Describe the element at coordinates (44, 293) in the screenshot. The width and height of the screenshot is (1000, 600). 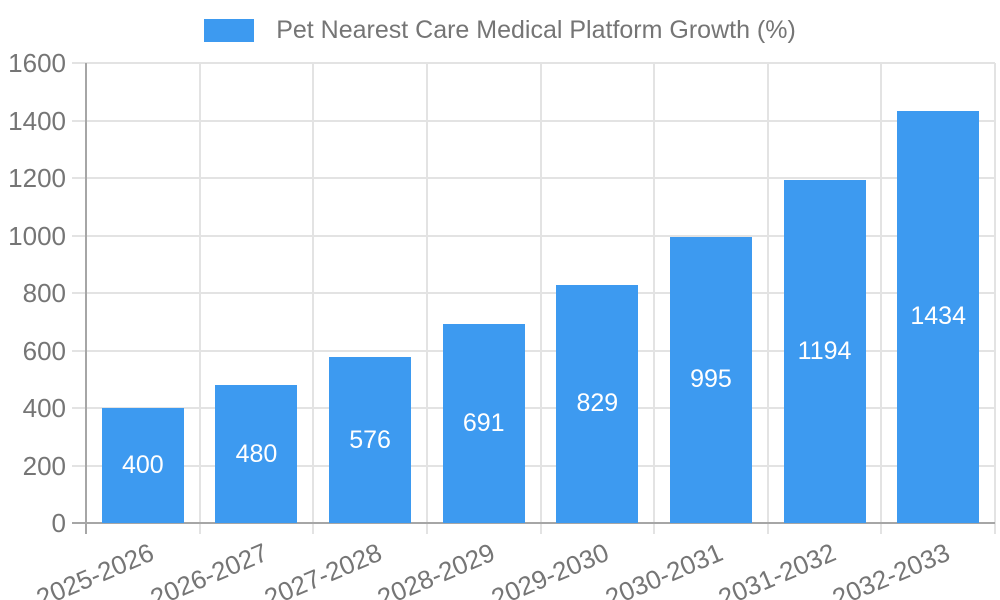
I see `y-tick-label: 800` at that location.